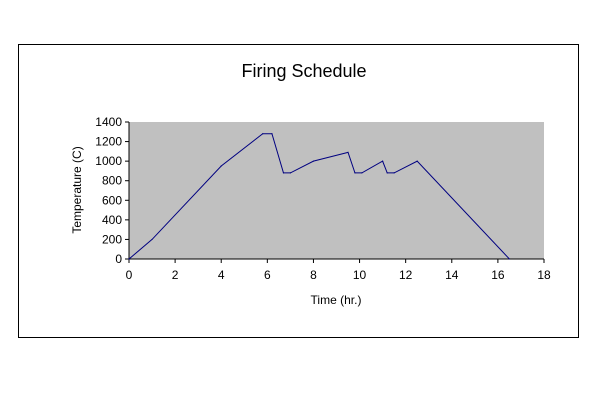 This screenshot has height=400, width=600. What do you see at coordinates (406, 275) in the screenshot?
I see `x-tick-label: 12` at bounding box center [406, 275].